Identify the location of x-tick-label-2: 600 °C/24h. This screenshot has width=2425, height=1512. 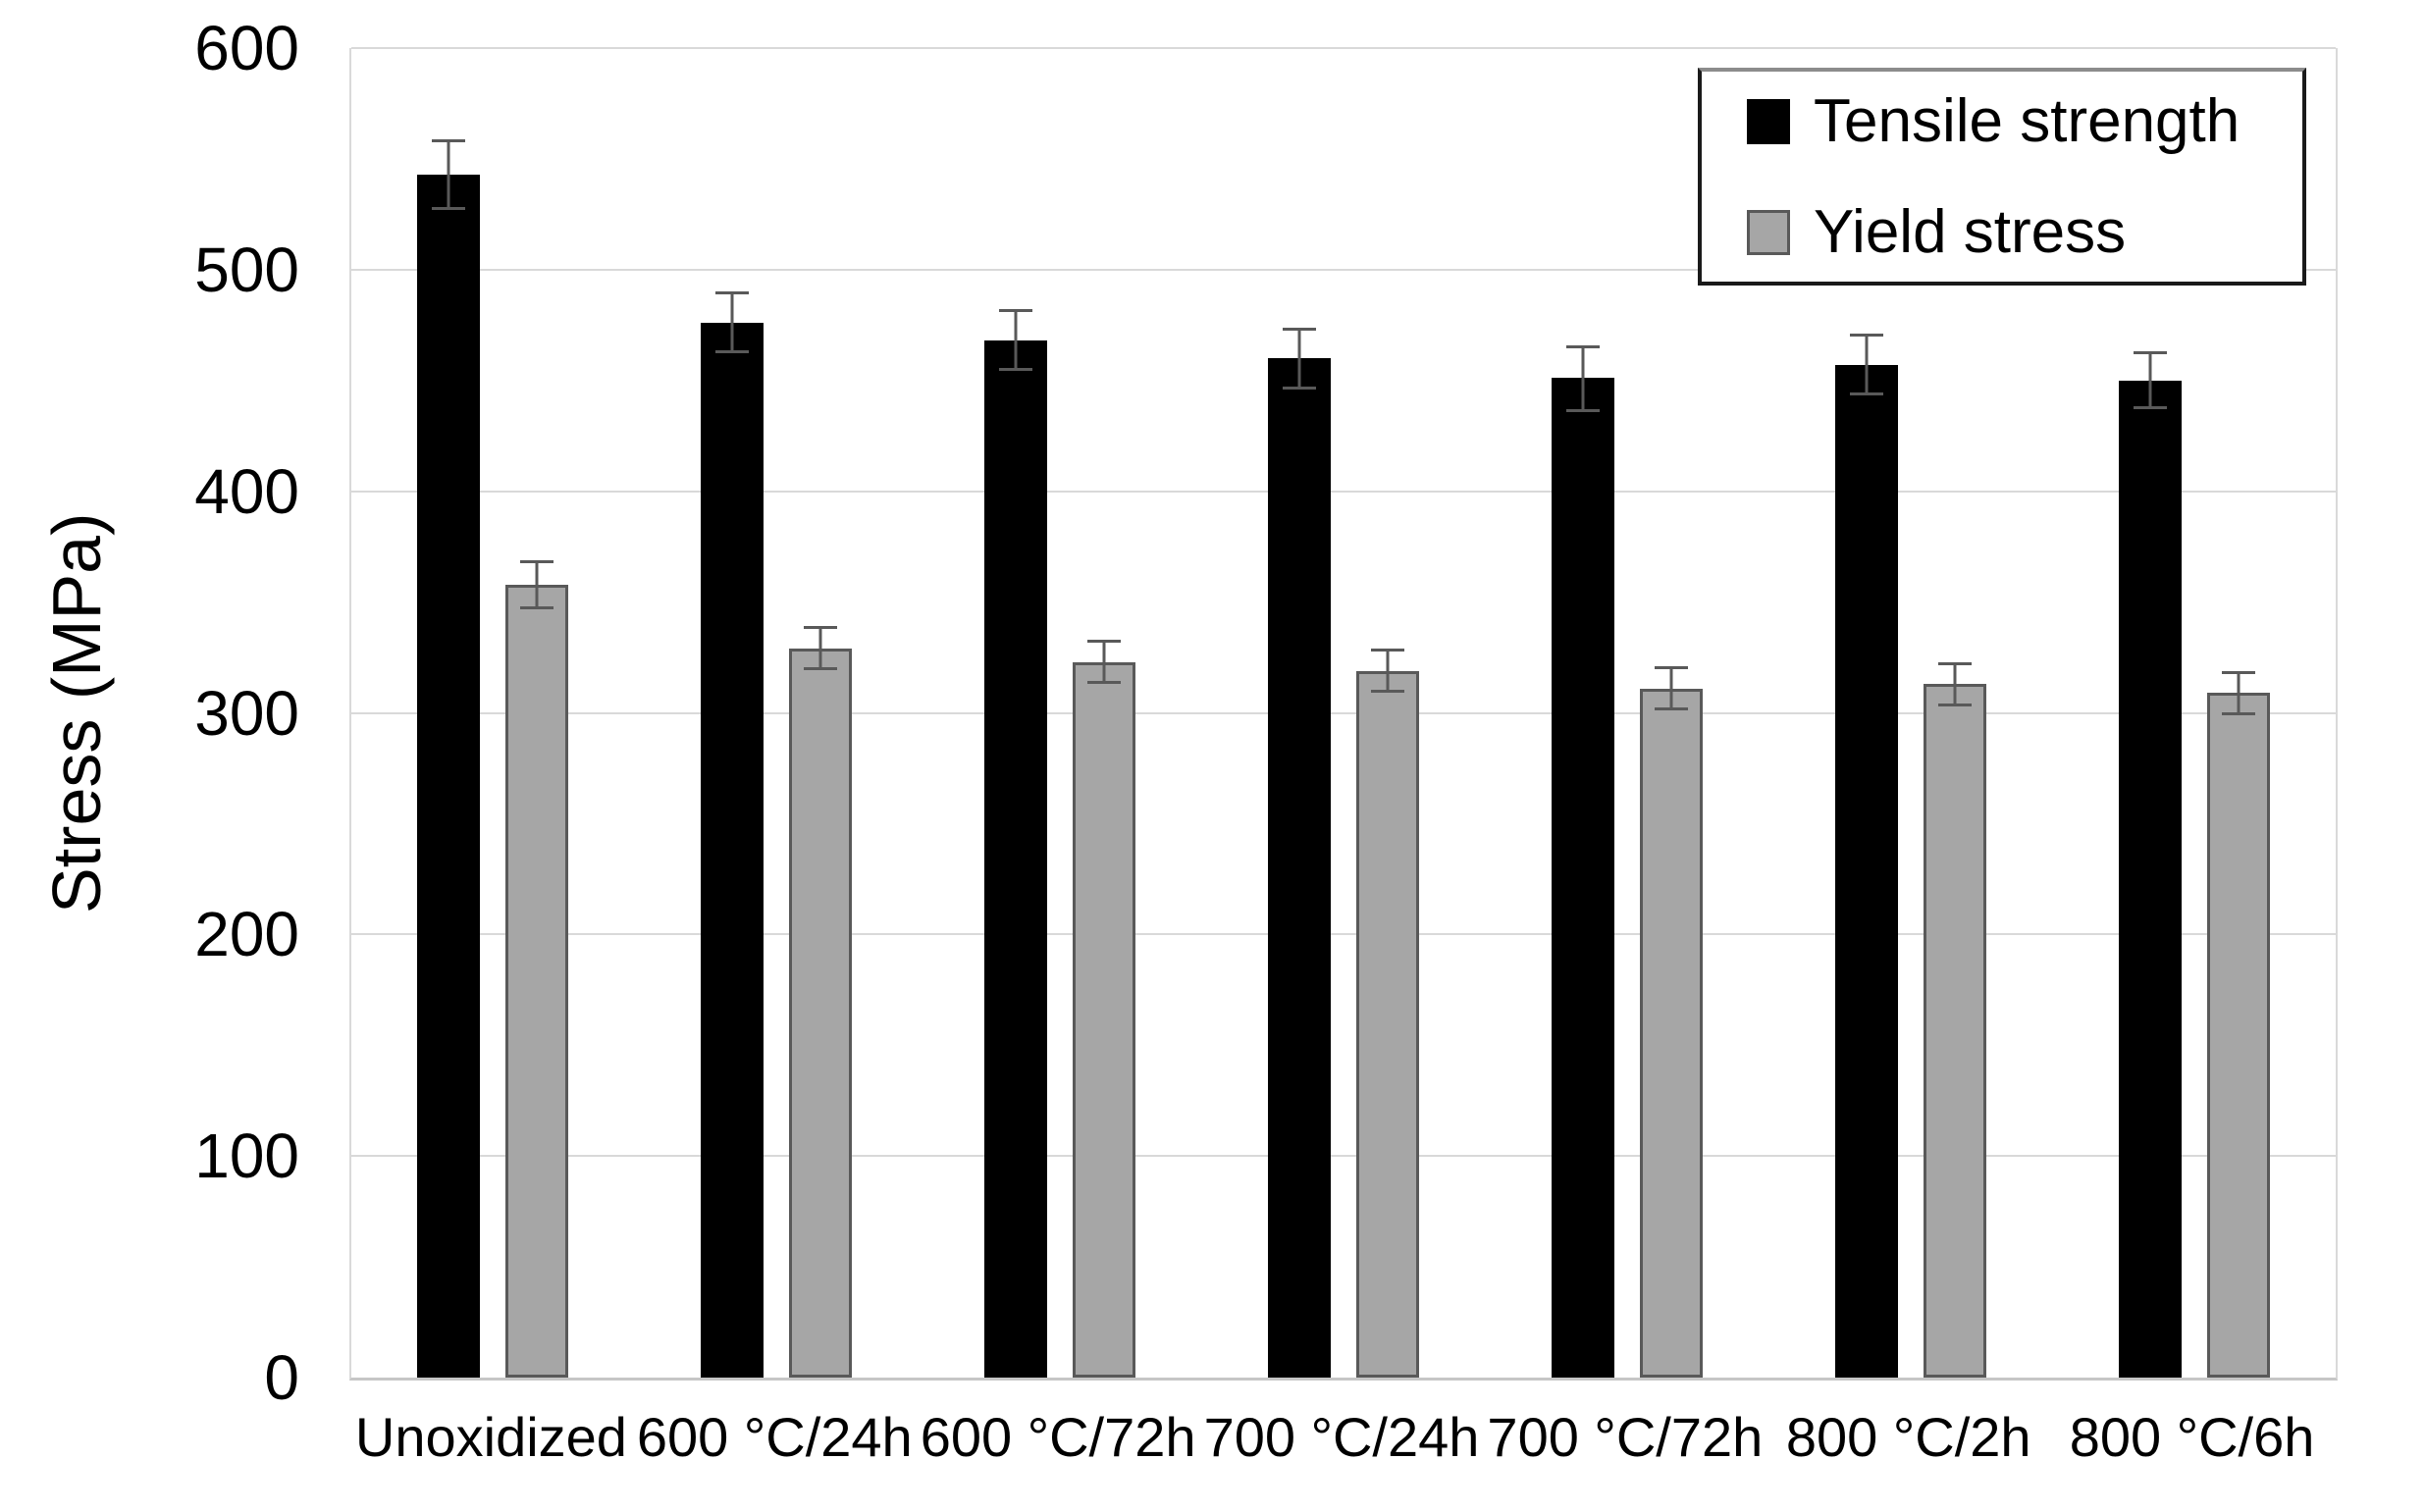
(774, 1437).